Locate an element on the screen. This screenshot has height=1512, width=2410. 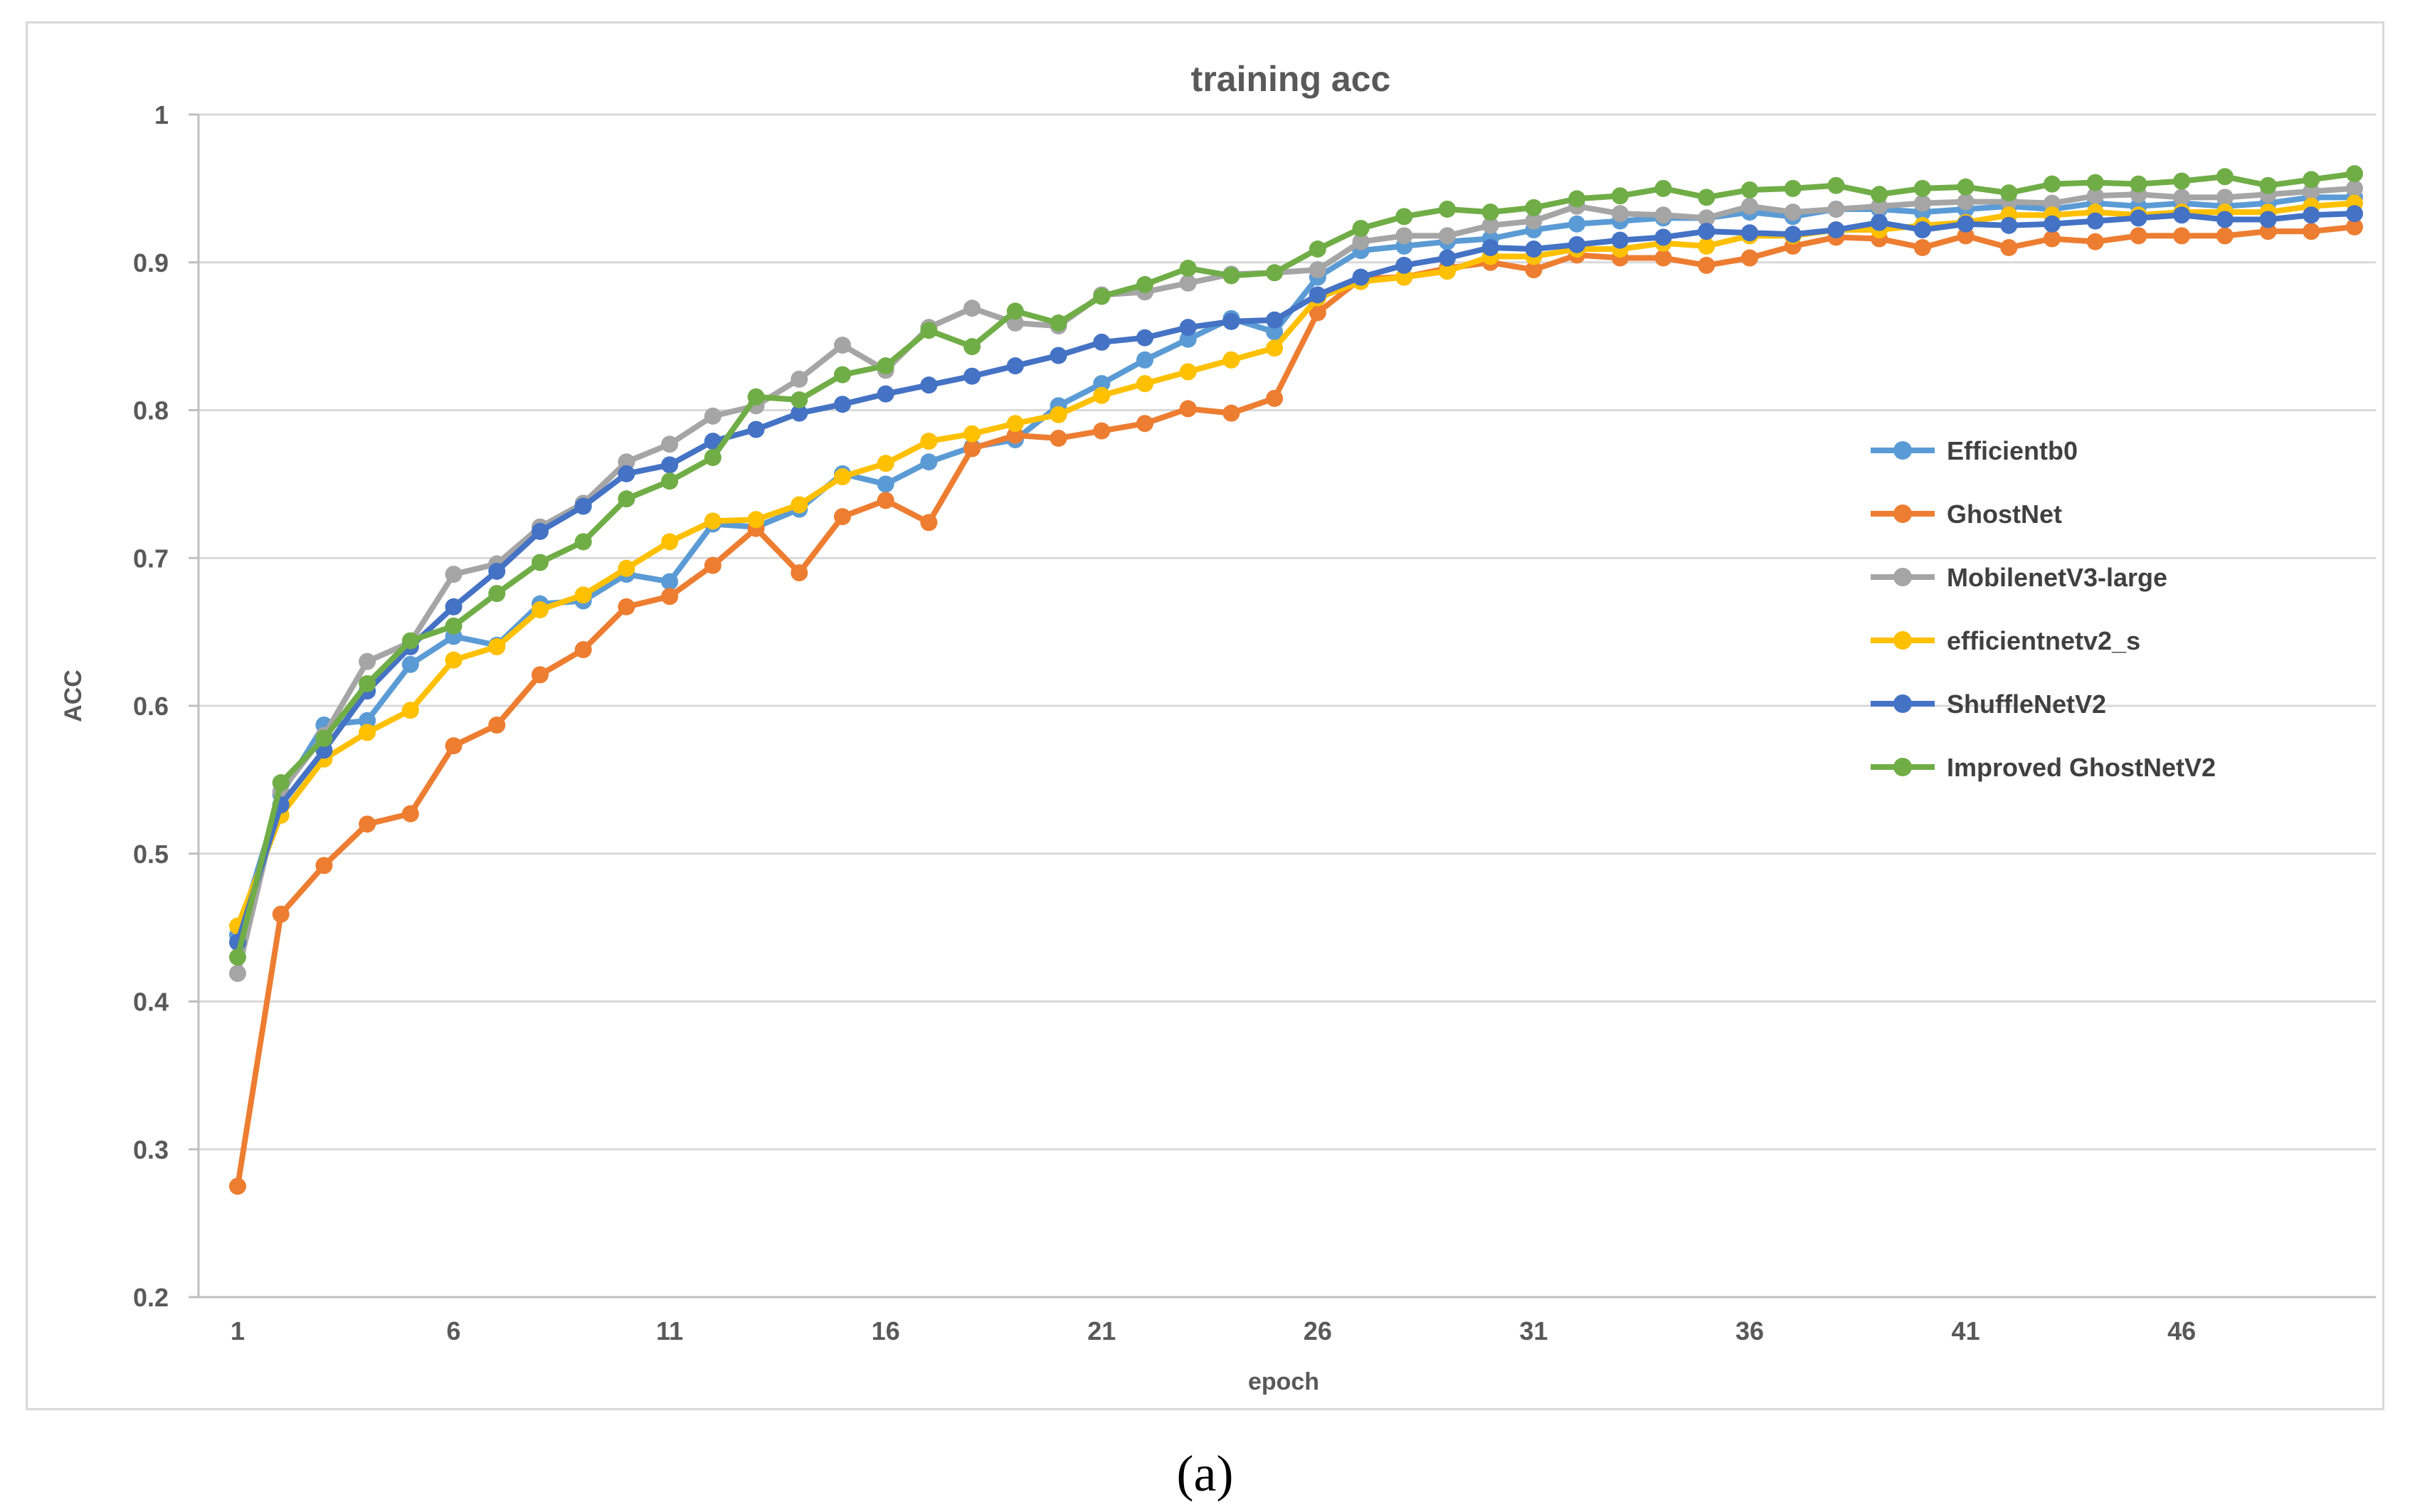
legend-label: efficientnetv2_s is located at coordinates (2043, 640).